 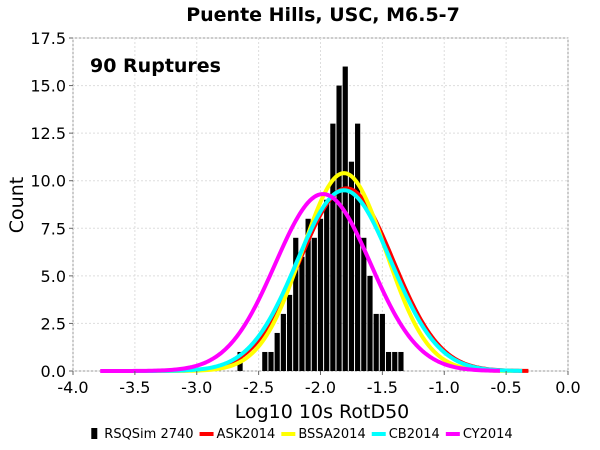 What do you see at coordinates (488, 434) in the screenshot?
I see `legend-label: CY2014` at bounding box center [488, 434].